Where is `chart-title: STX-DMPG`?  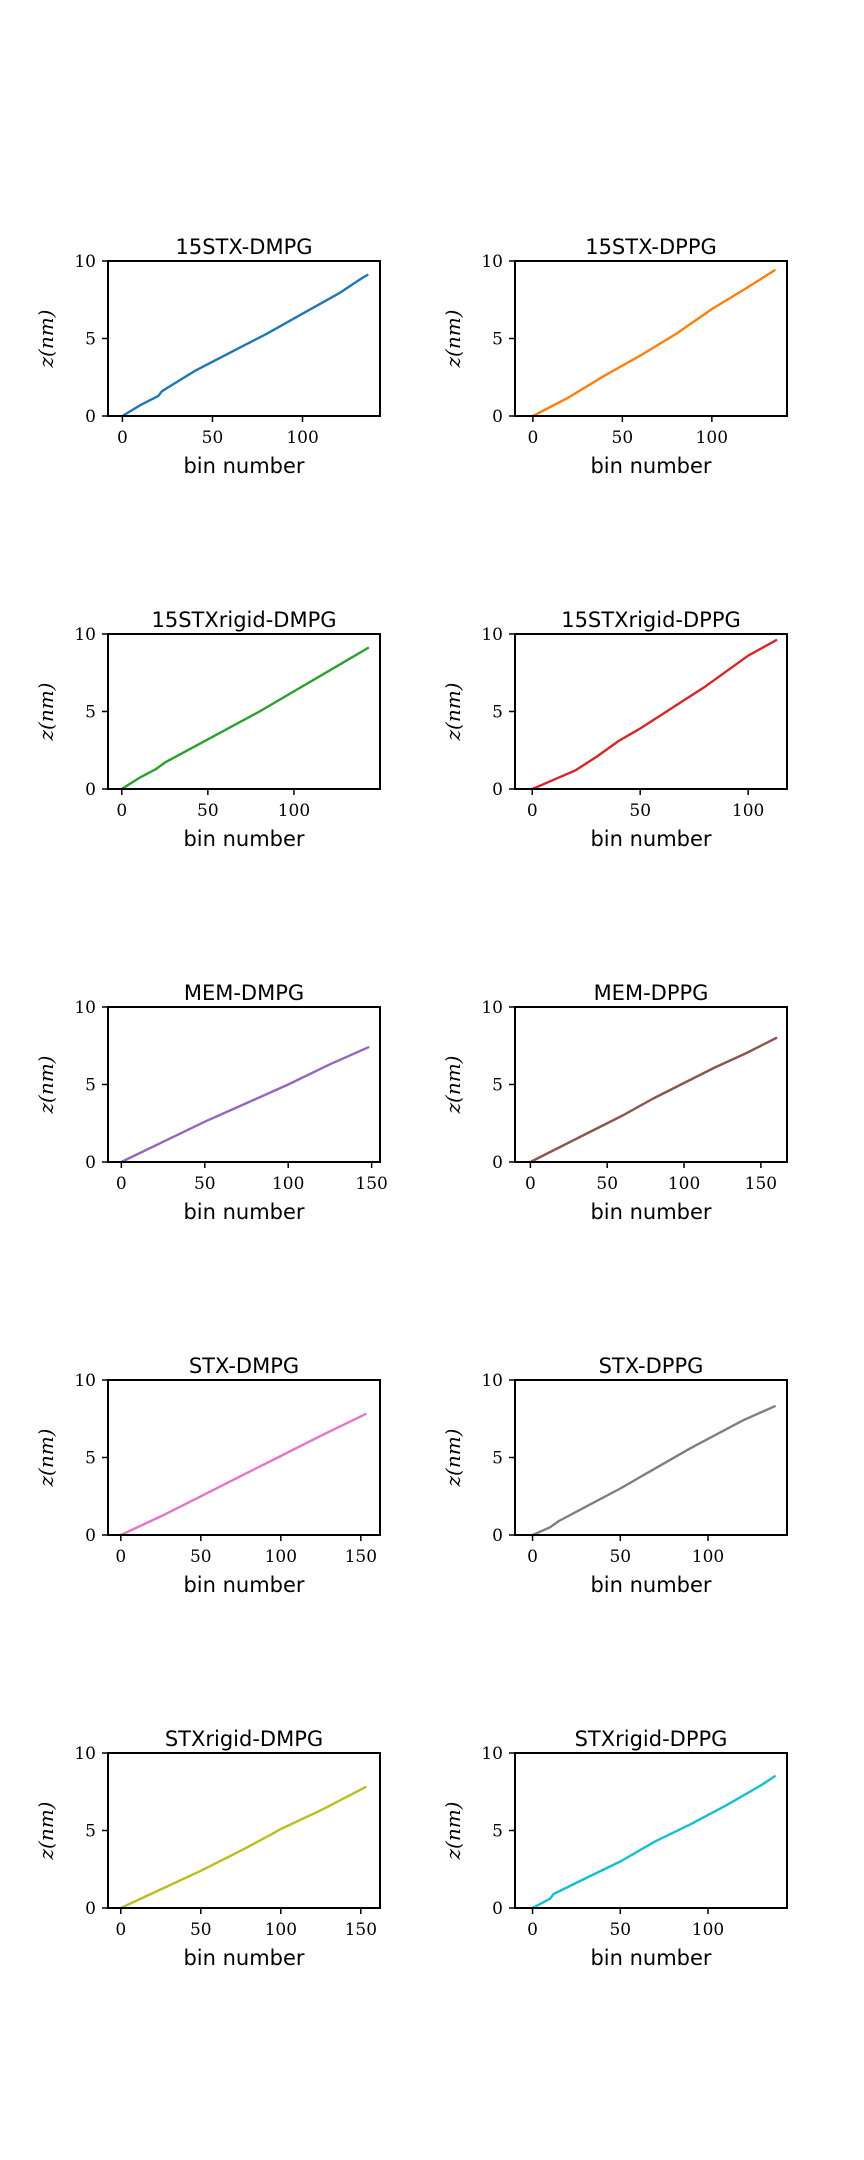
chart-title: STX-DMPG is located at coordinates (244, 1366).